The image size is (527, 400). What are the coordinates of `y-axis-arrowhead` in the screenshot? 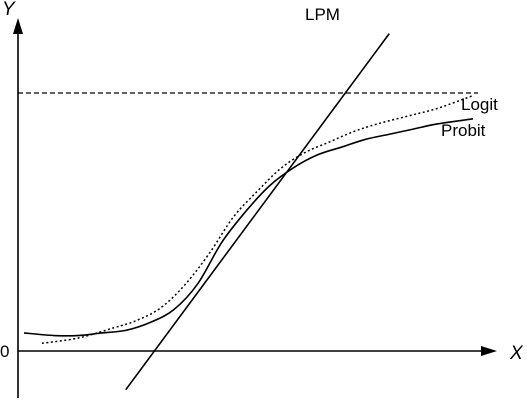 It's located at (18, 26).